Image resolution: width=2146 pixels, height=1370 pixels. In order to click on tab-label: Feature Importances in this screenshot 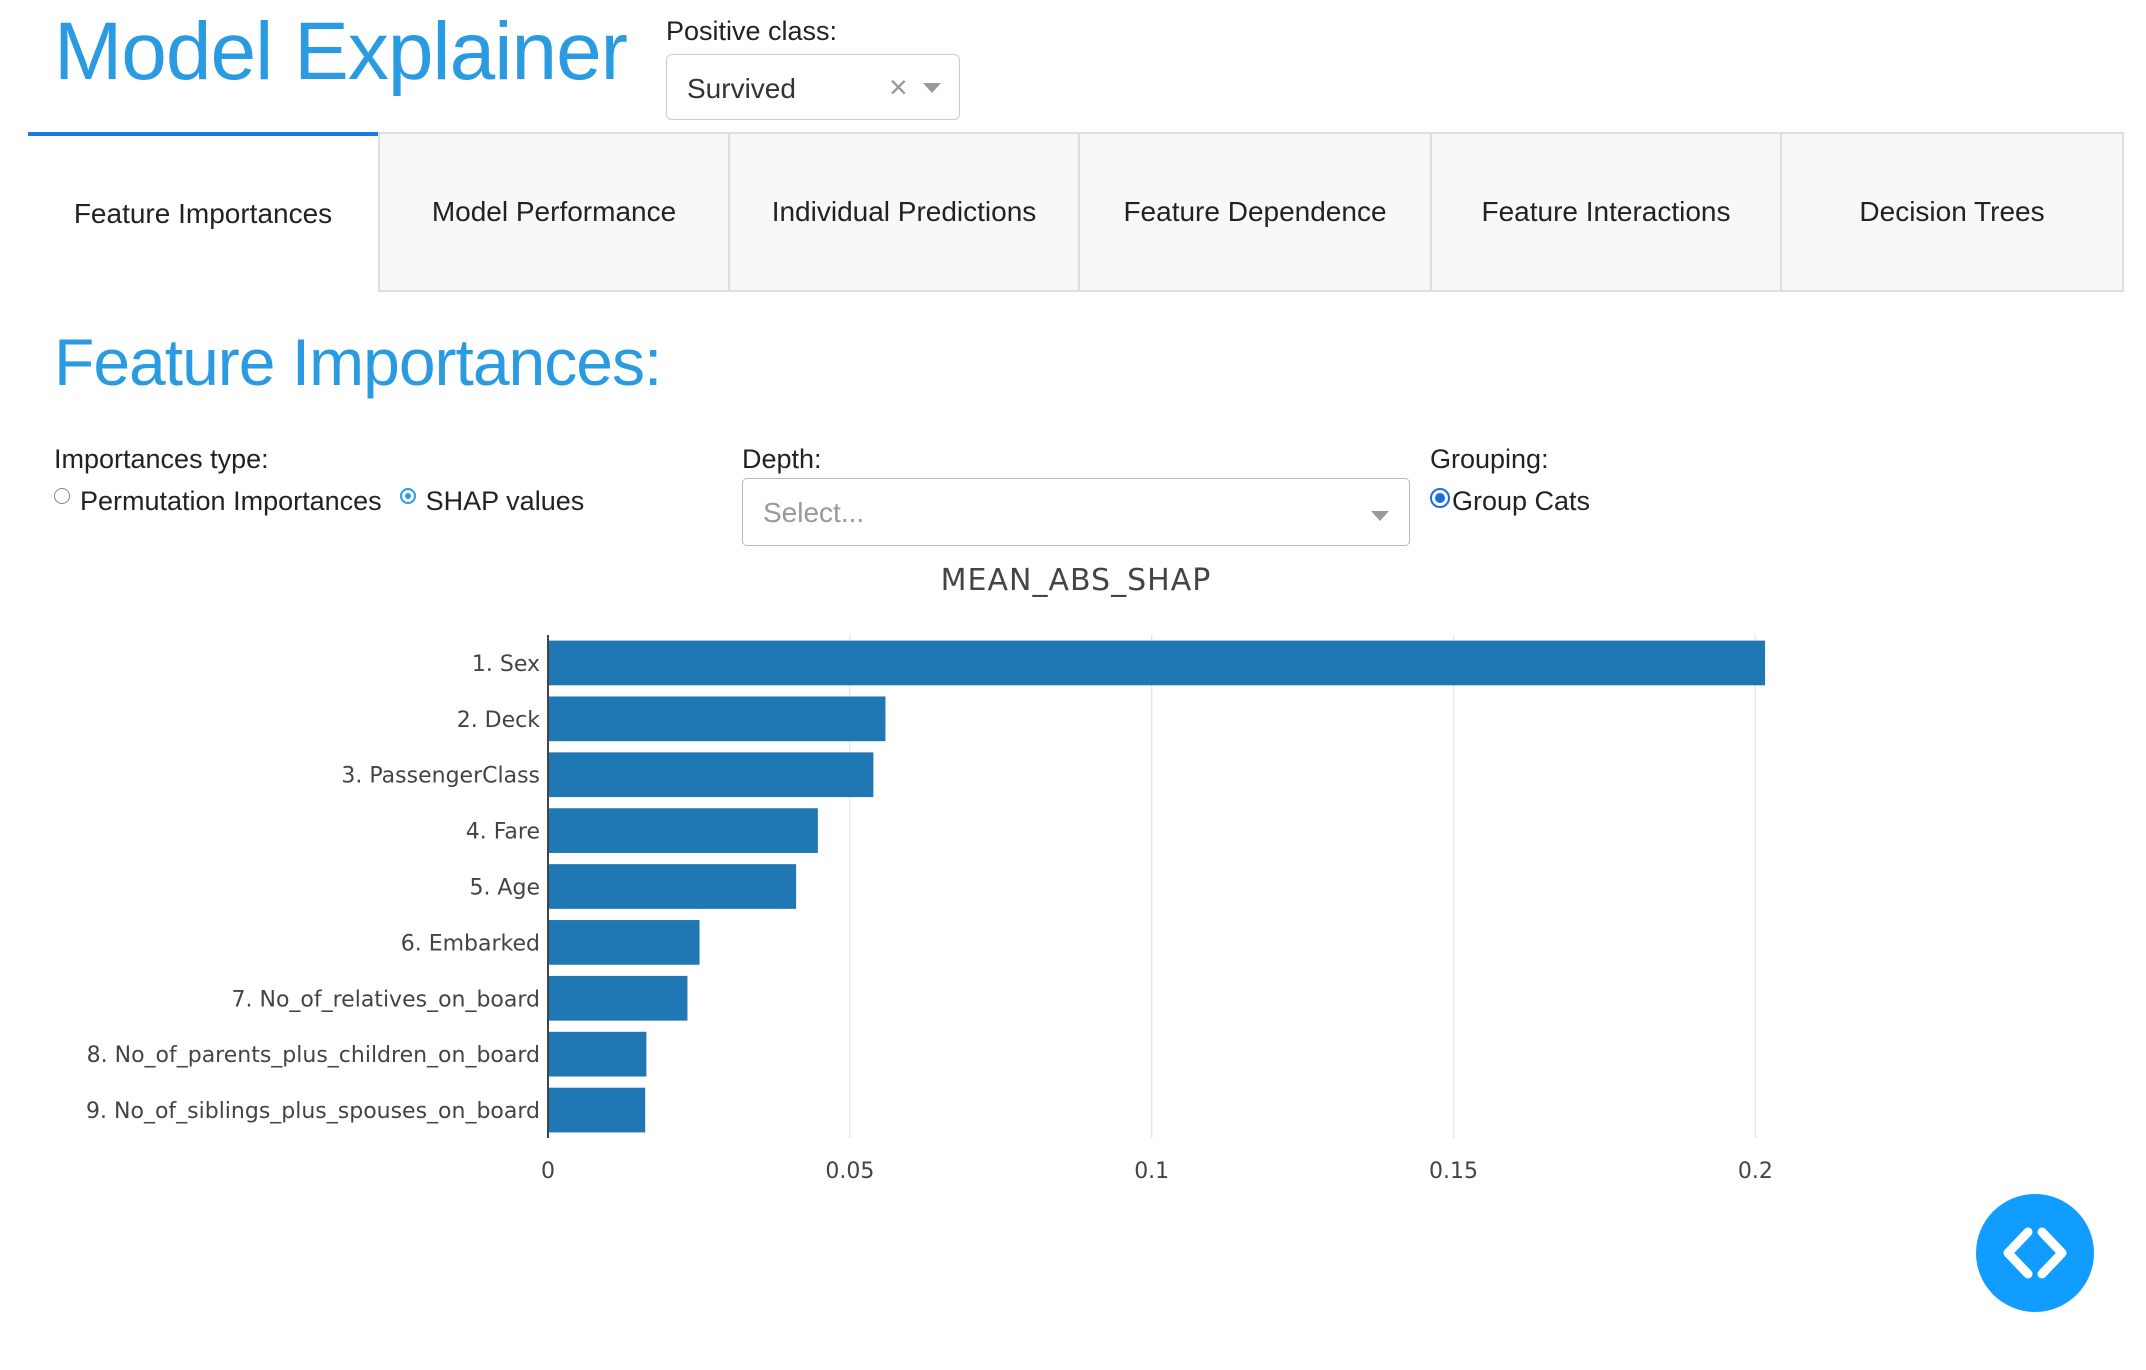, I will do `click(203, 213)`.